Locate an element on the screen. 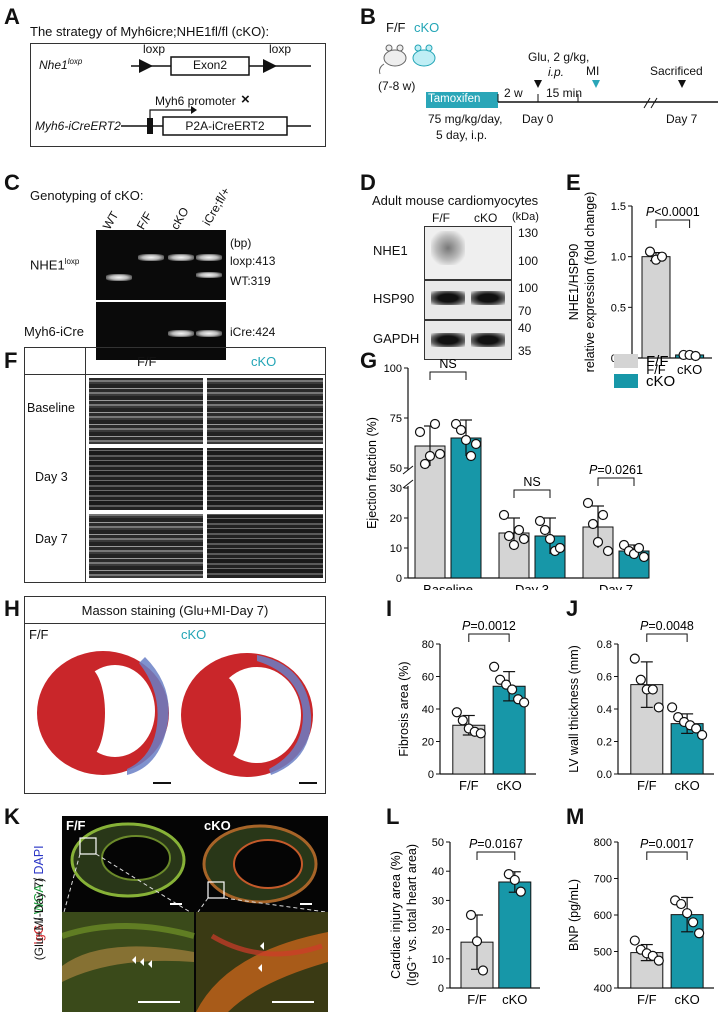 The image size is (724, 1016). panel-label-j: J is located at coordinates (572, 608).